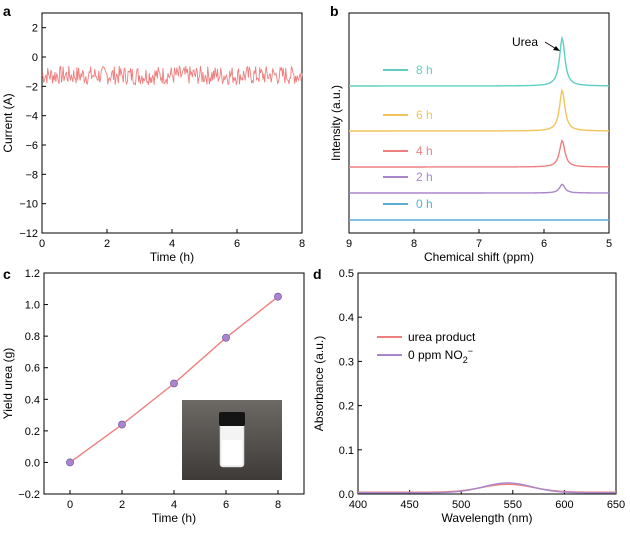  Describe the element at coordinates (317, 274) in the screenshot. I see `panel-letter-d: d` at that location.